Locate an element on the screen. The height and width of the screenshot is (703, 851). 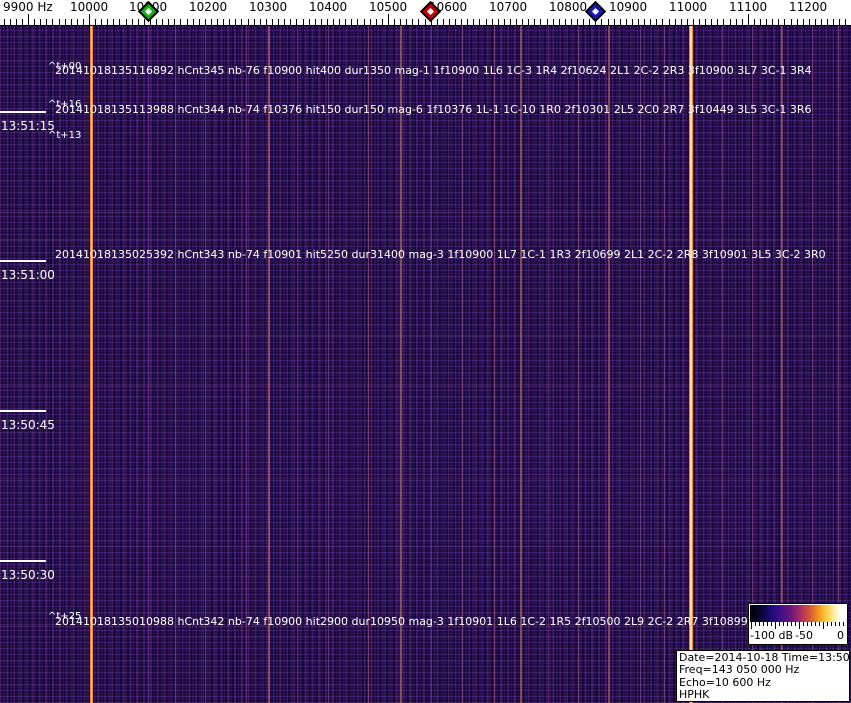
time-offset-marker: ^t+13 is located at coordinates (65, 135).